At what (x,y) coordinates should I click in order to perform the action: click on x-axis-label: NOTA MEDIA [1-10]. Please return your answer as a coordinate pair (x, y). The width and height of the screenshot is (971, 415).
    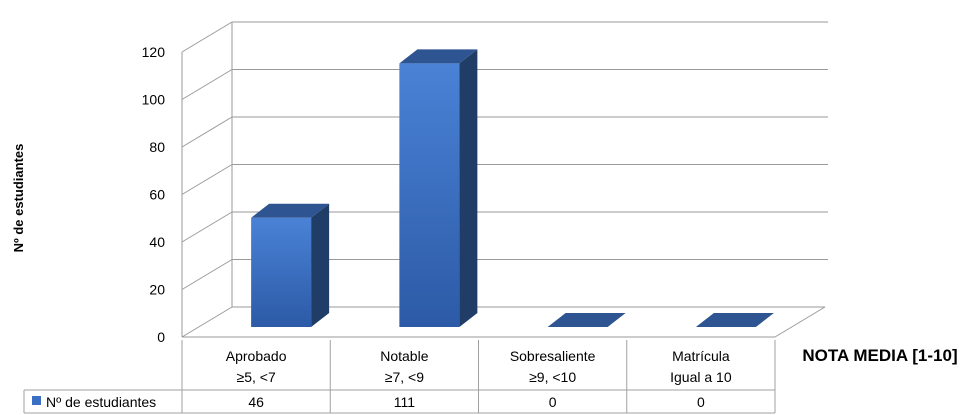
    Looking at the image, I should click on (879, 355).